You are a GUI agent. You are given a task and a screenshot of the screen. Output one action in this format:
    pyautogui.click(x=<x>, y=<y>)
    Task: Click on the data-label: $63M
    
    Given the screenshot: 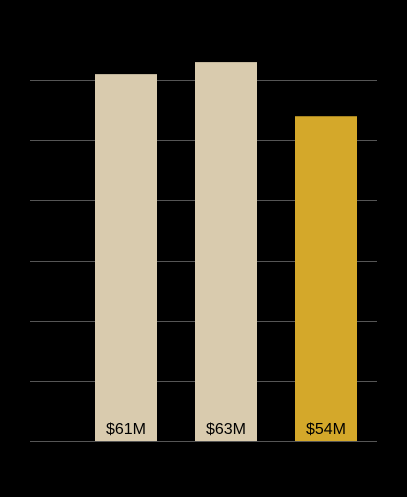 What is the action you would take?
    pyautogui.click(x=226, y=429)
    